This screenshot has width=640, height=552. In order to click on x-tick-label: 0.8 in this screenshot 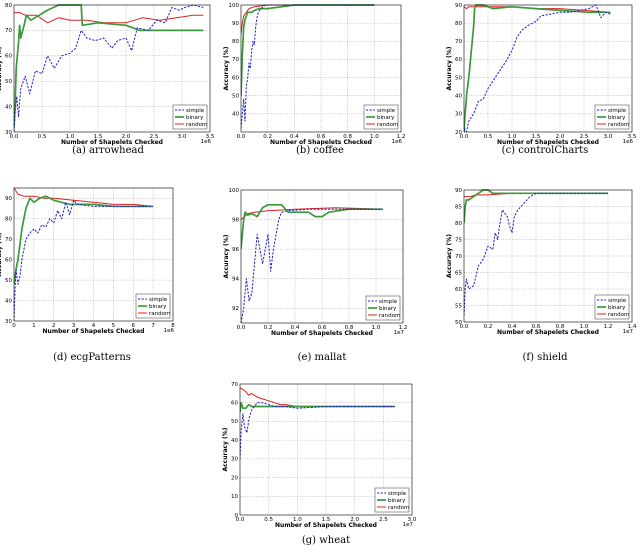, I will do `click(349, 328)`.